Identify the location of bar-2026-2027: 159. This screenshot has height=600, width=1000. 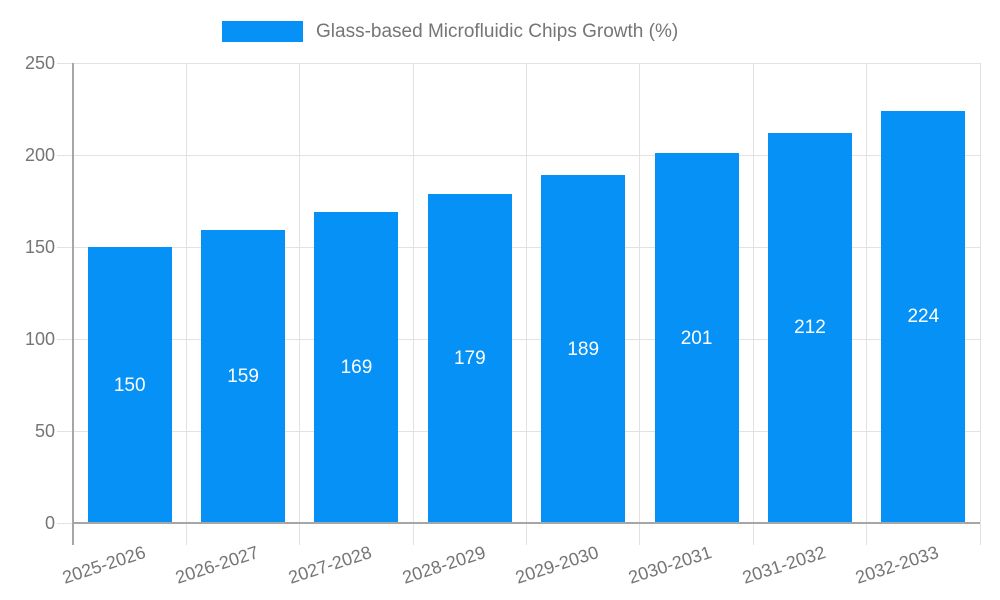
(243, 376).